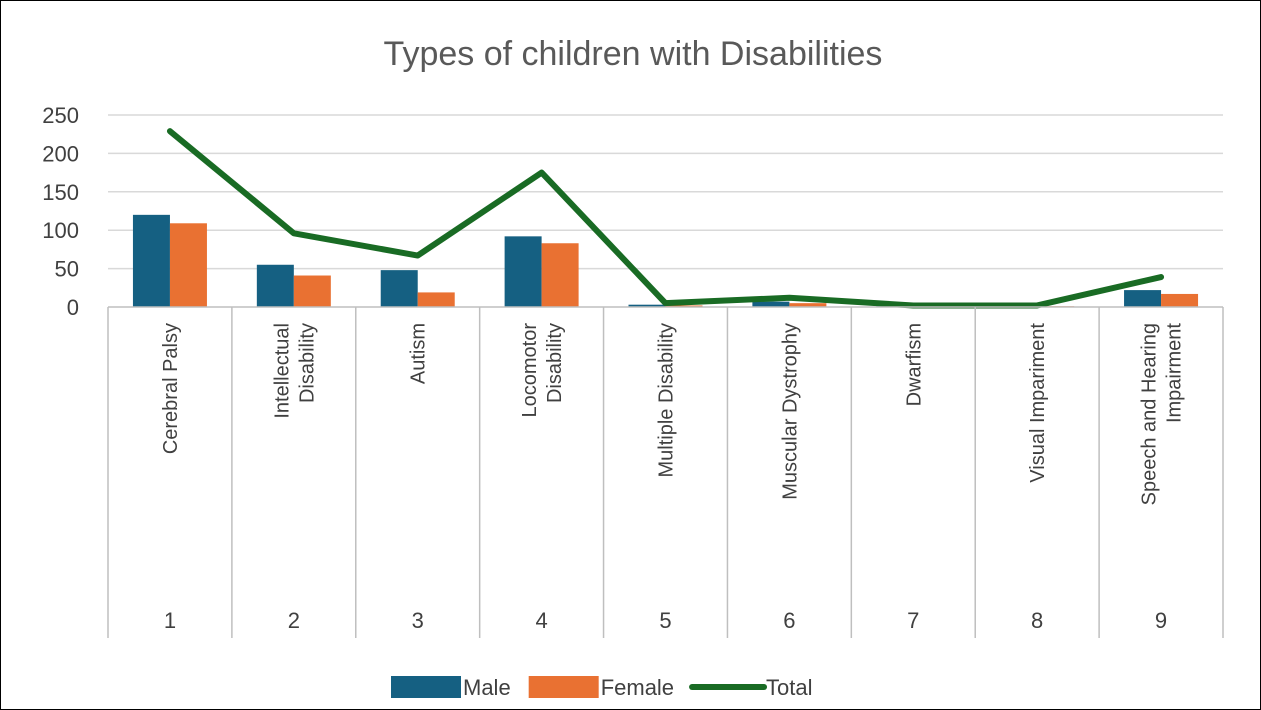 Image resolution: width=1261 pixels, height=710 pixels. What do you see at coordinates (1150, 414) in the screenshot?
I see `category-label-9: Speech and Hearing` at bounding box center [1150, 414].